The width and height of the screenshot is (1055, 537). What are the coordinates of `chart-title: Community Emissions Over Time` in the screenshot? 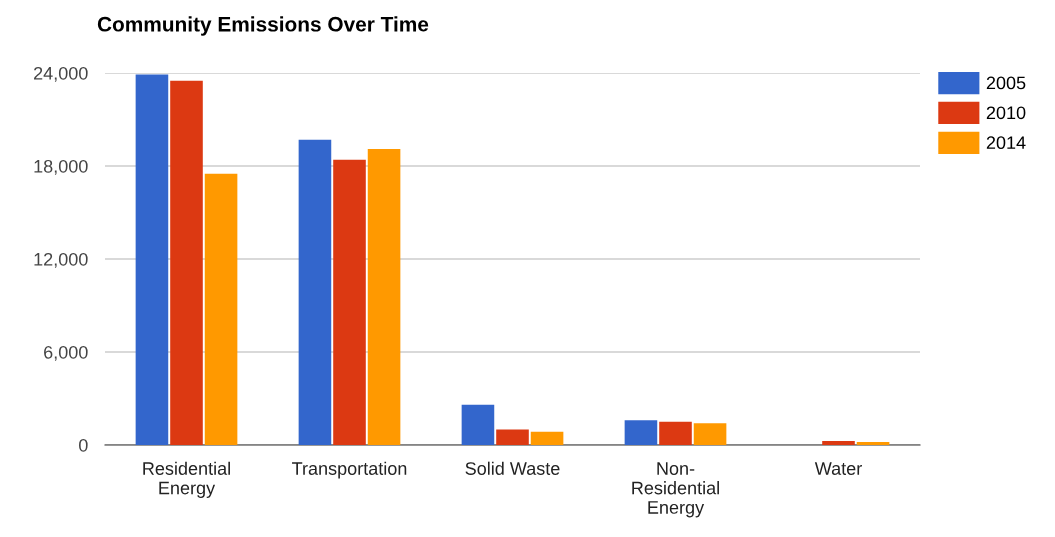 It's located at (263, 26).